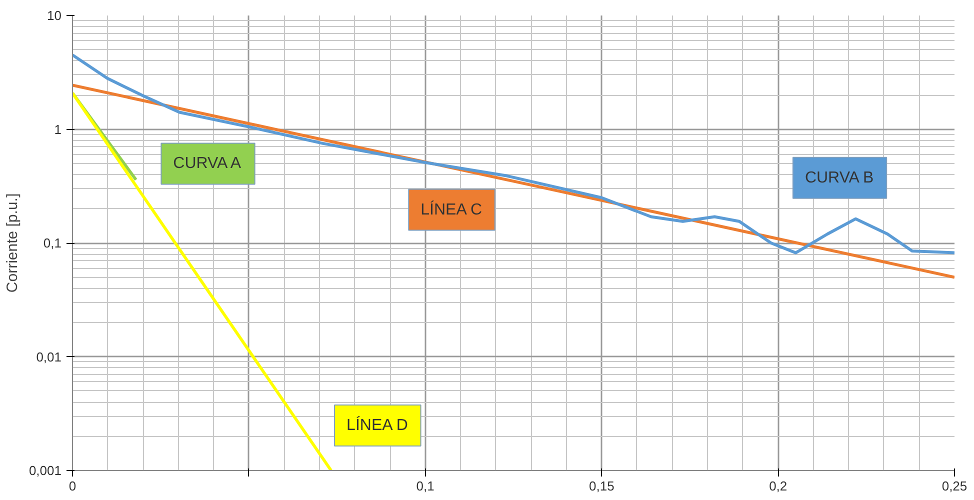 Image resolution: width=974 pixels, height=500 pixels. I want to click on x-tick-label: 0,25, so click(955, 486).